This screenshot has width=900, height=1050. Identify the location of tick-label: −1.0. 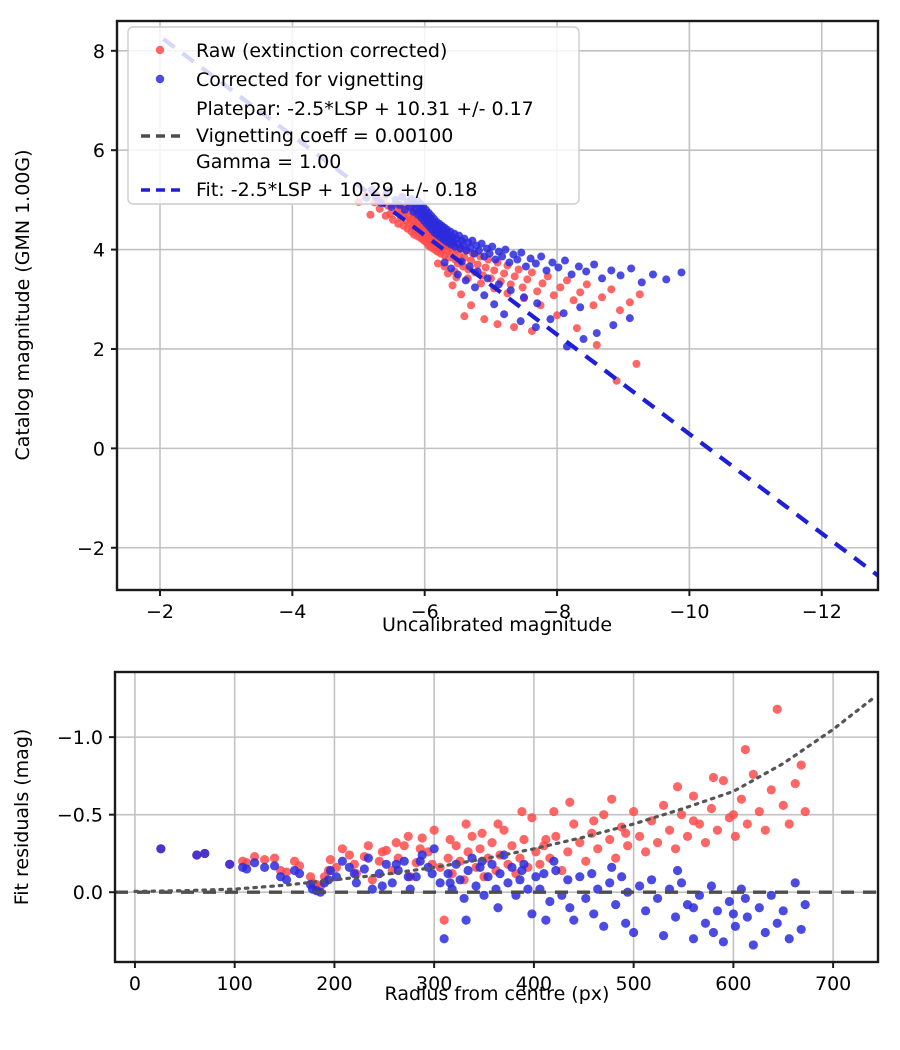
(80, 738).